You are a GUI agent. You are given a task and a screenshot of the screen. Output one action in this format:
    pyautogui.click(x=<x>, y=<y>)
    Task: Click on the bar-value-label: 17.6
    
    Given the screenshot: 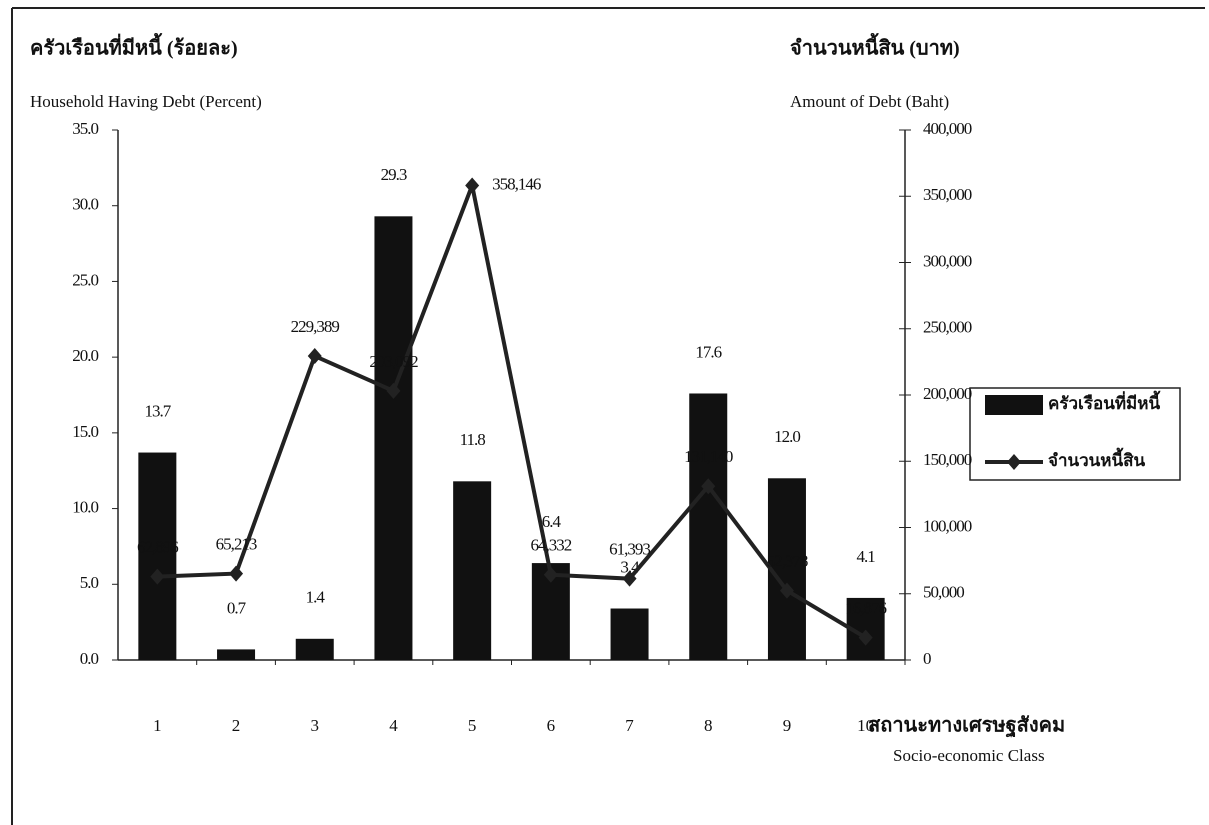 What is the action you would take?
    pyautogui.click(x=708, y=351)
    